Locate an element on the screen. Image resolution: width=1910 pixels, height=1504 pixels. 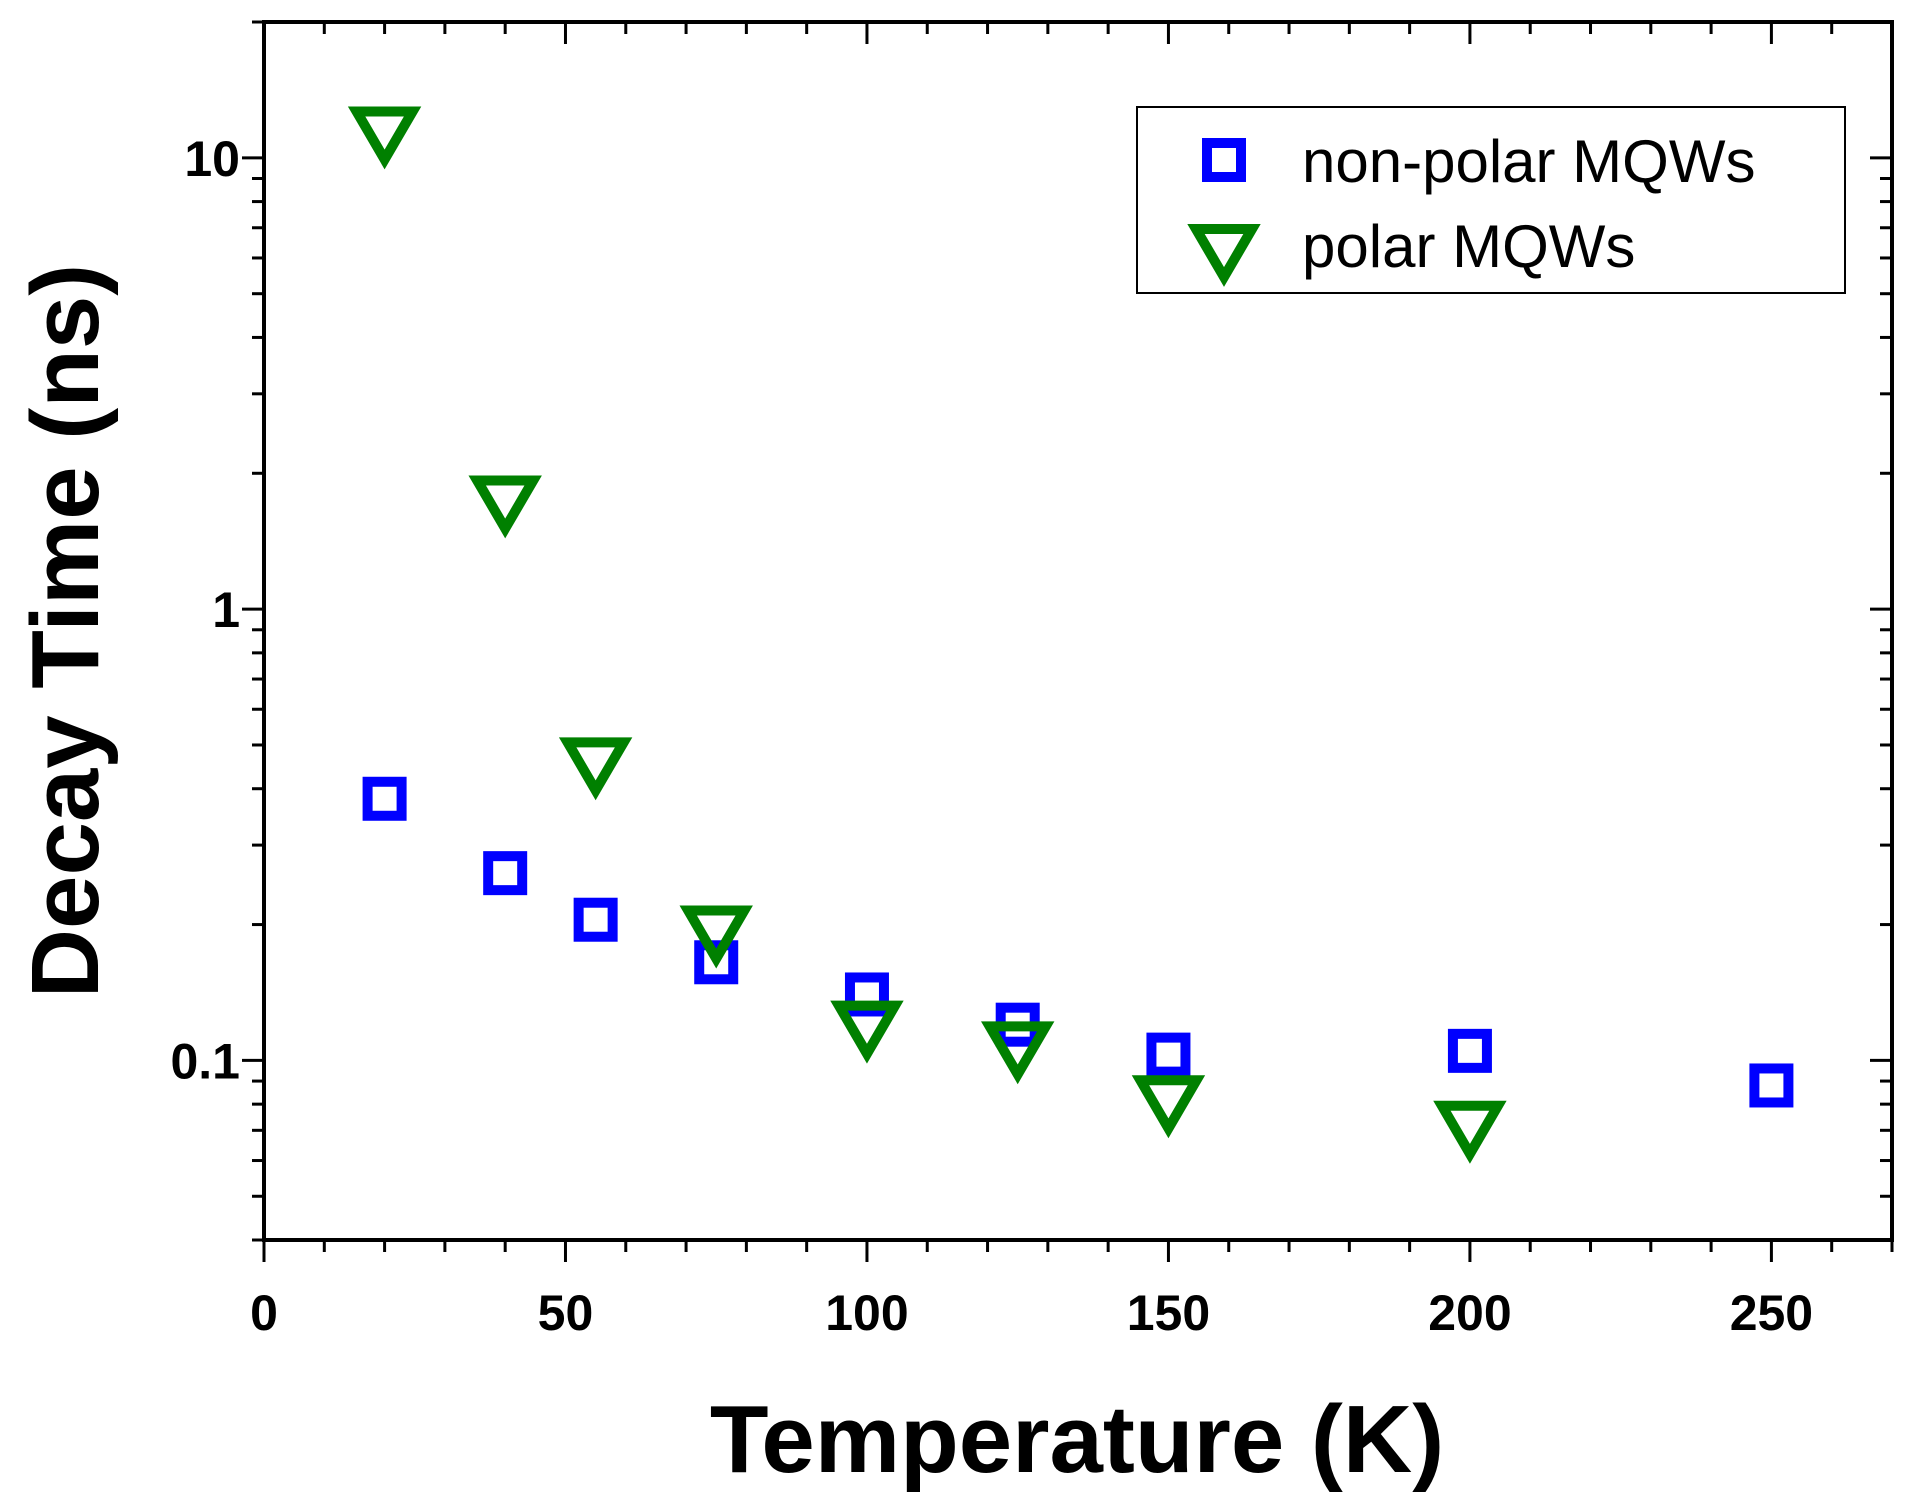
legend-marker-non-polar is located at coordinates (1224, 160).